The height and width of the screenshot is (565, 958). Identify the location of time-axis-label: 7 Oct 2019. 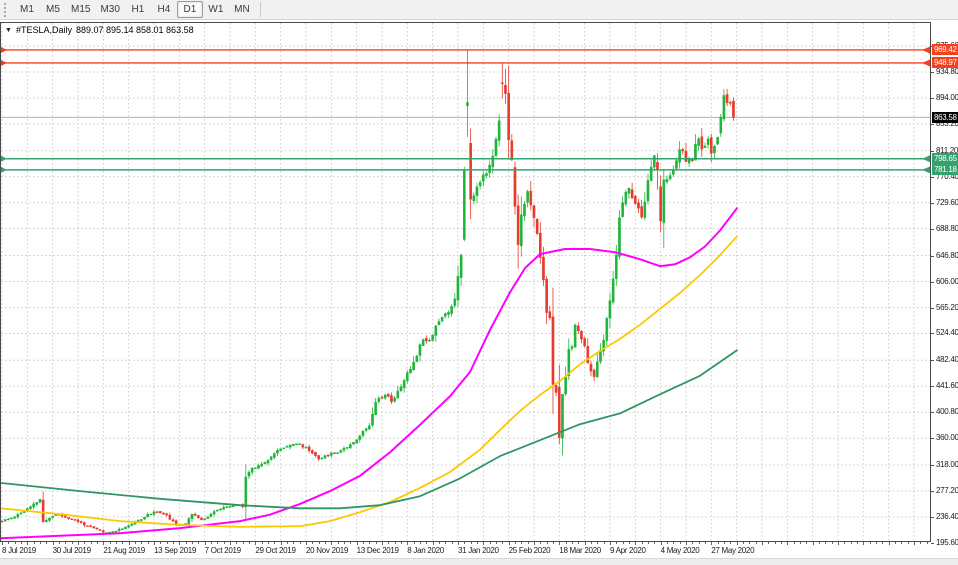
(222, 550).